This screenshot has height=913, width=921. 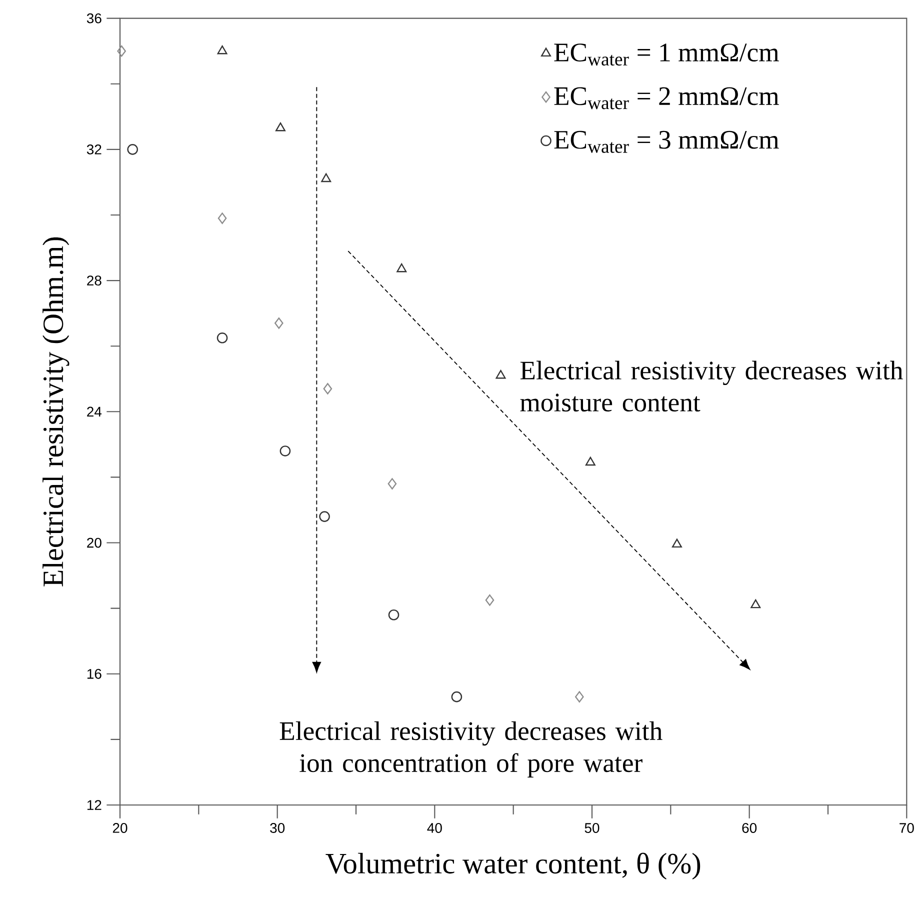 I want to click on legend-label: EC$_{water}$ = 3 mmΩ/cm, so click(x=666, y=141).